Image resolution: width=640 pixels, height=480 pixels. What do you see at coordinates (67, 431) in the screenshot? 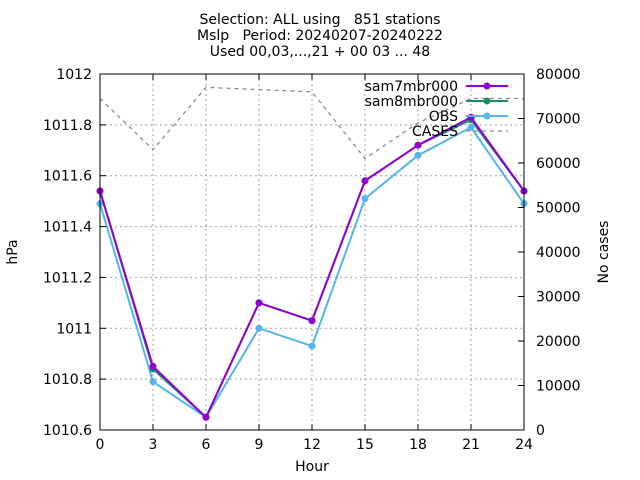
I see `y-tick-label: 1010.6` at bounding box center [67, 431].